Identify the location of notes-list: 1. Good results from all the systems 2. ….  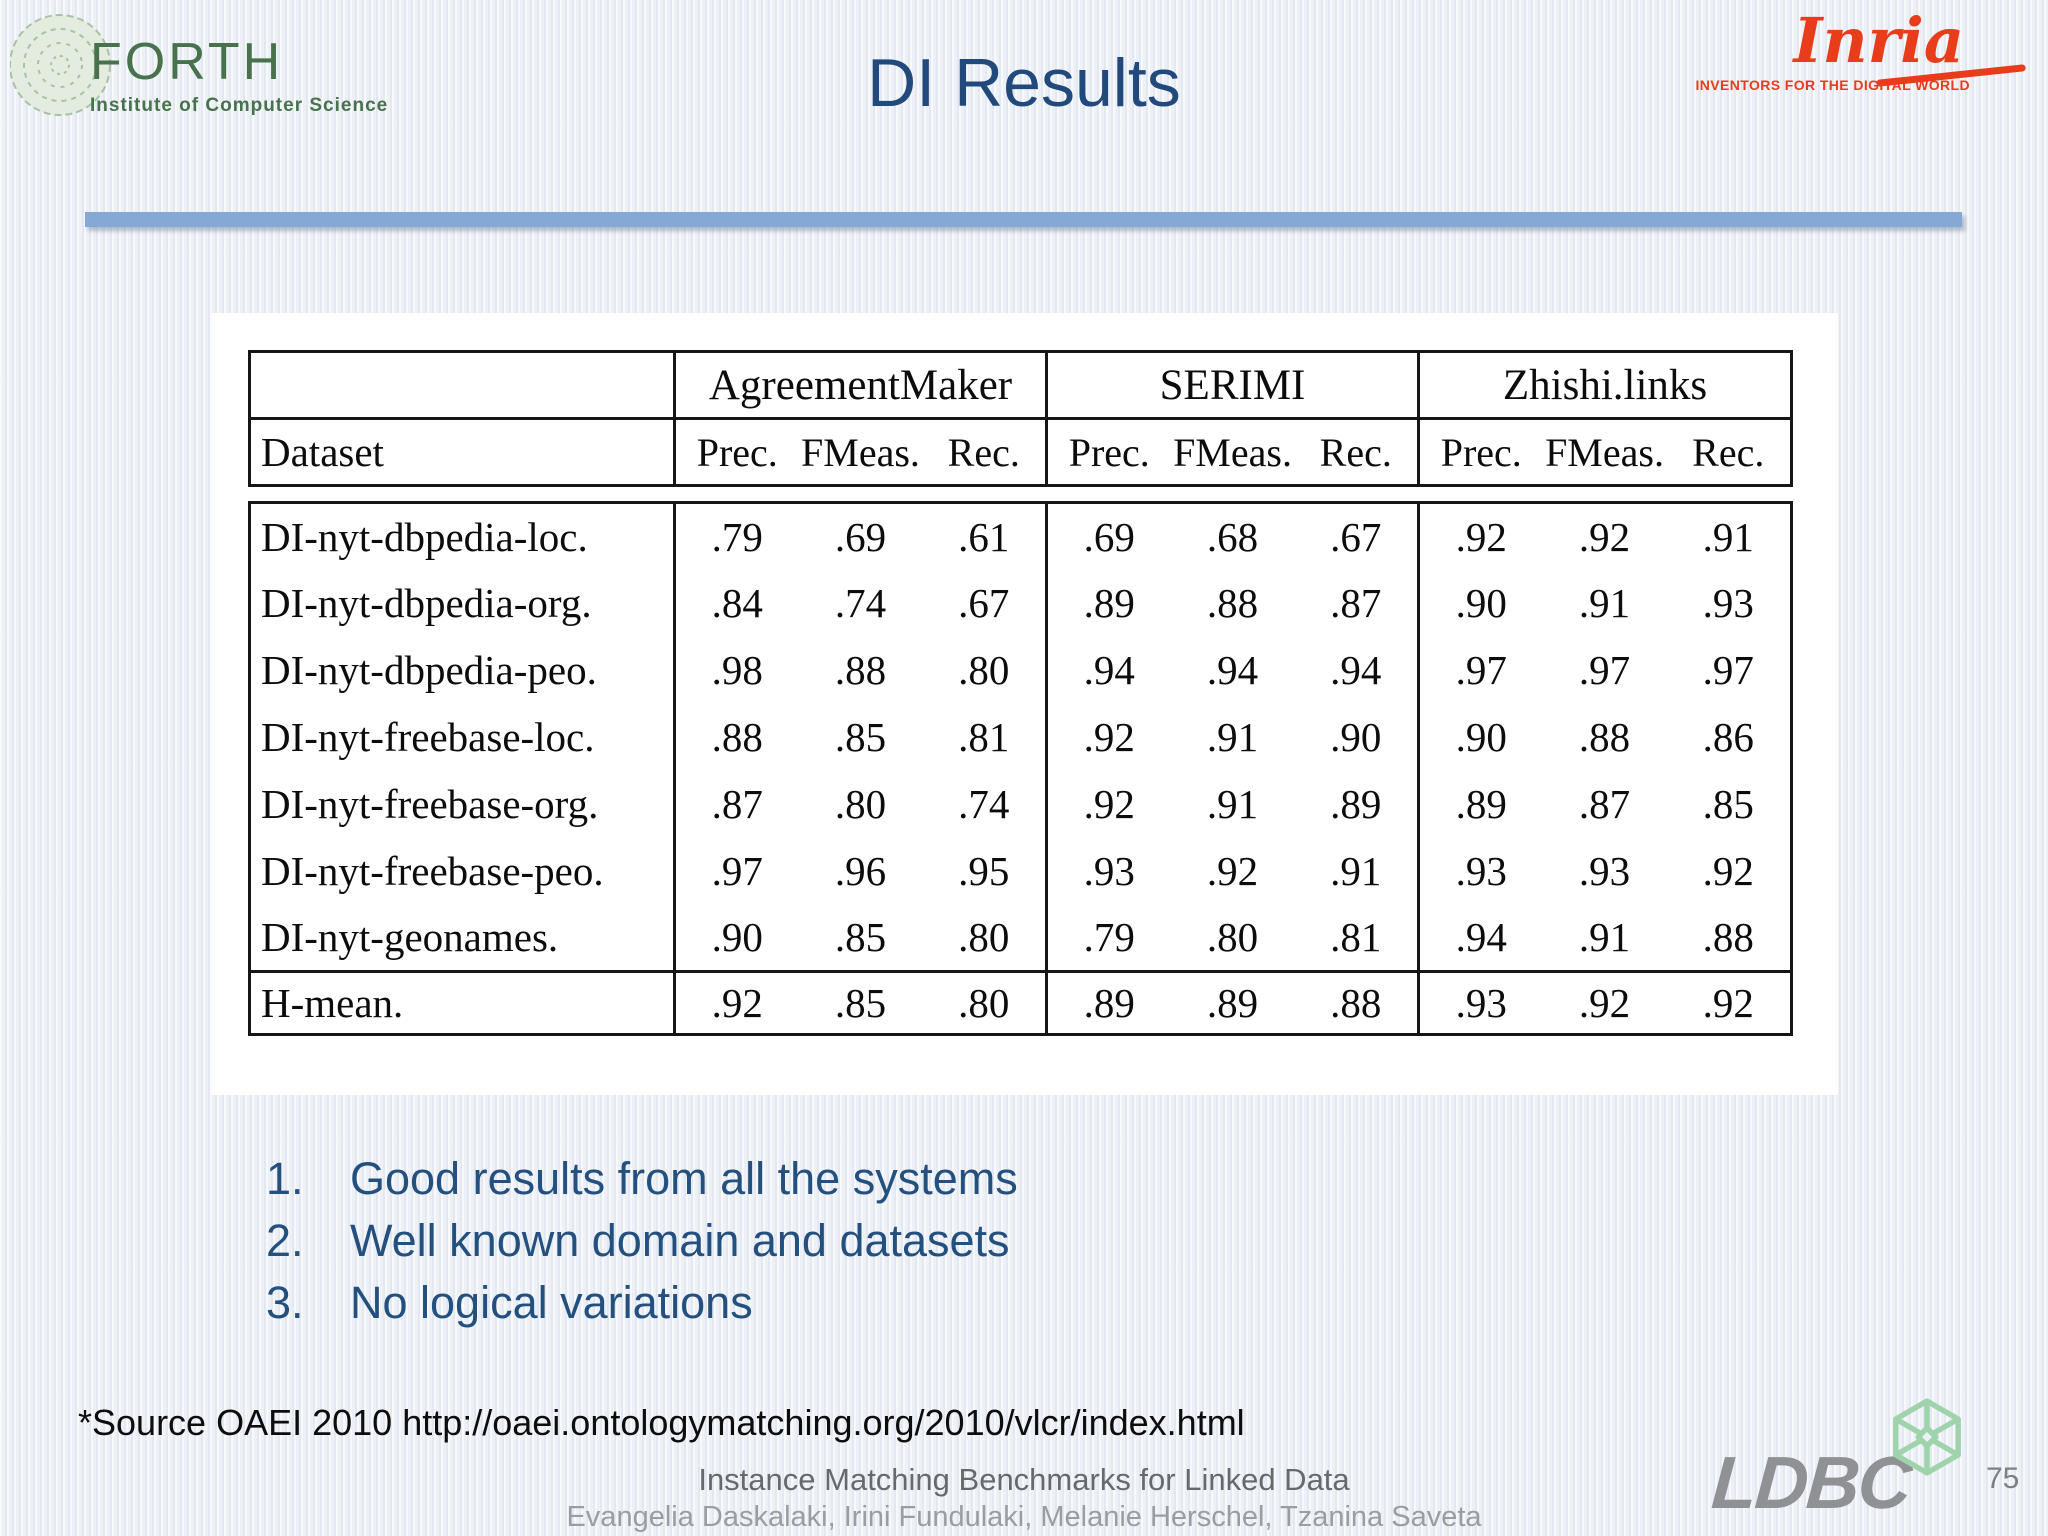
(916, 1241).